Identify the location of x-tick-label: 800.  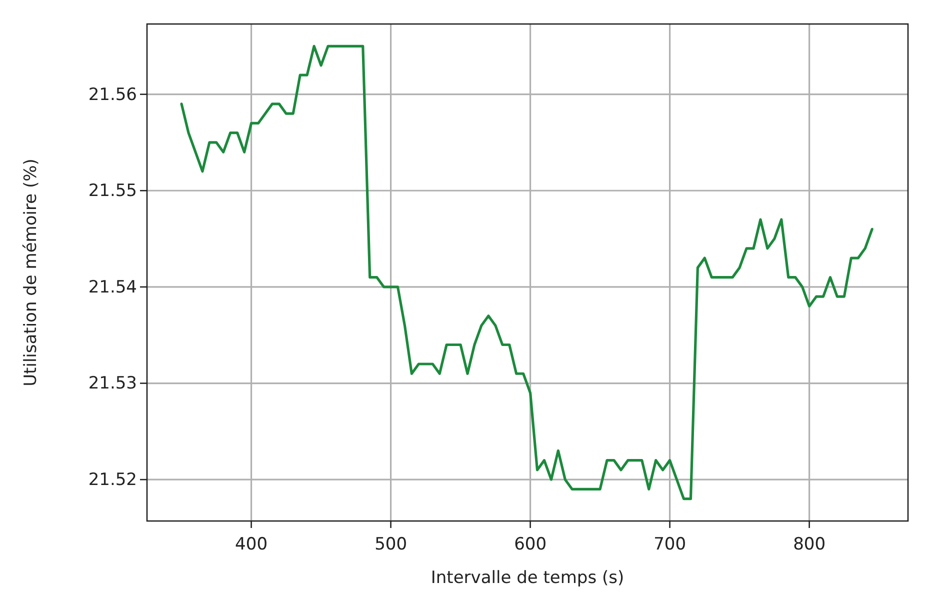
(809, 544).